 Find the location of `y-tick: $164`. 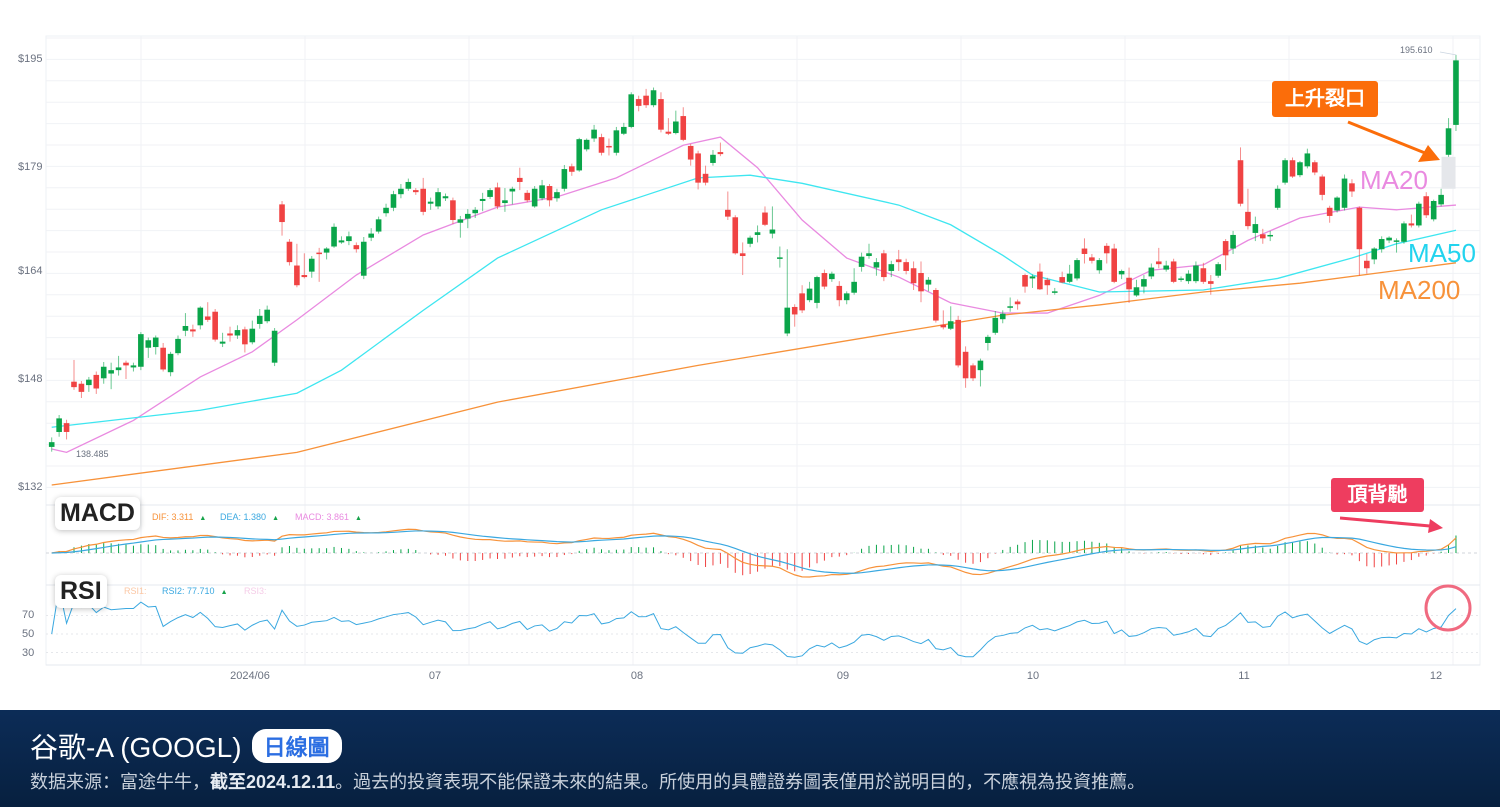

y-tick: $164 is located at coordinates (30, 271).